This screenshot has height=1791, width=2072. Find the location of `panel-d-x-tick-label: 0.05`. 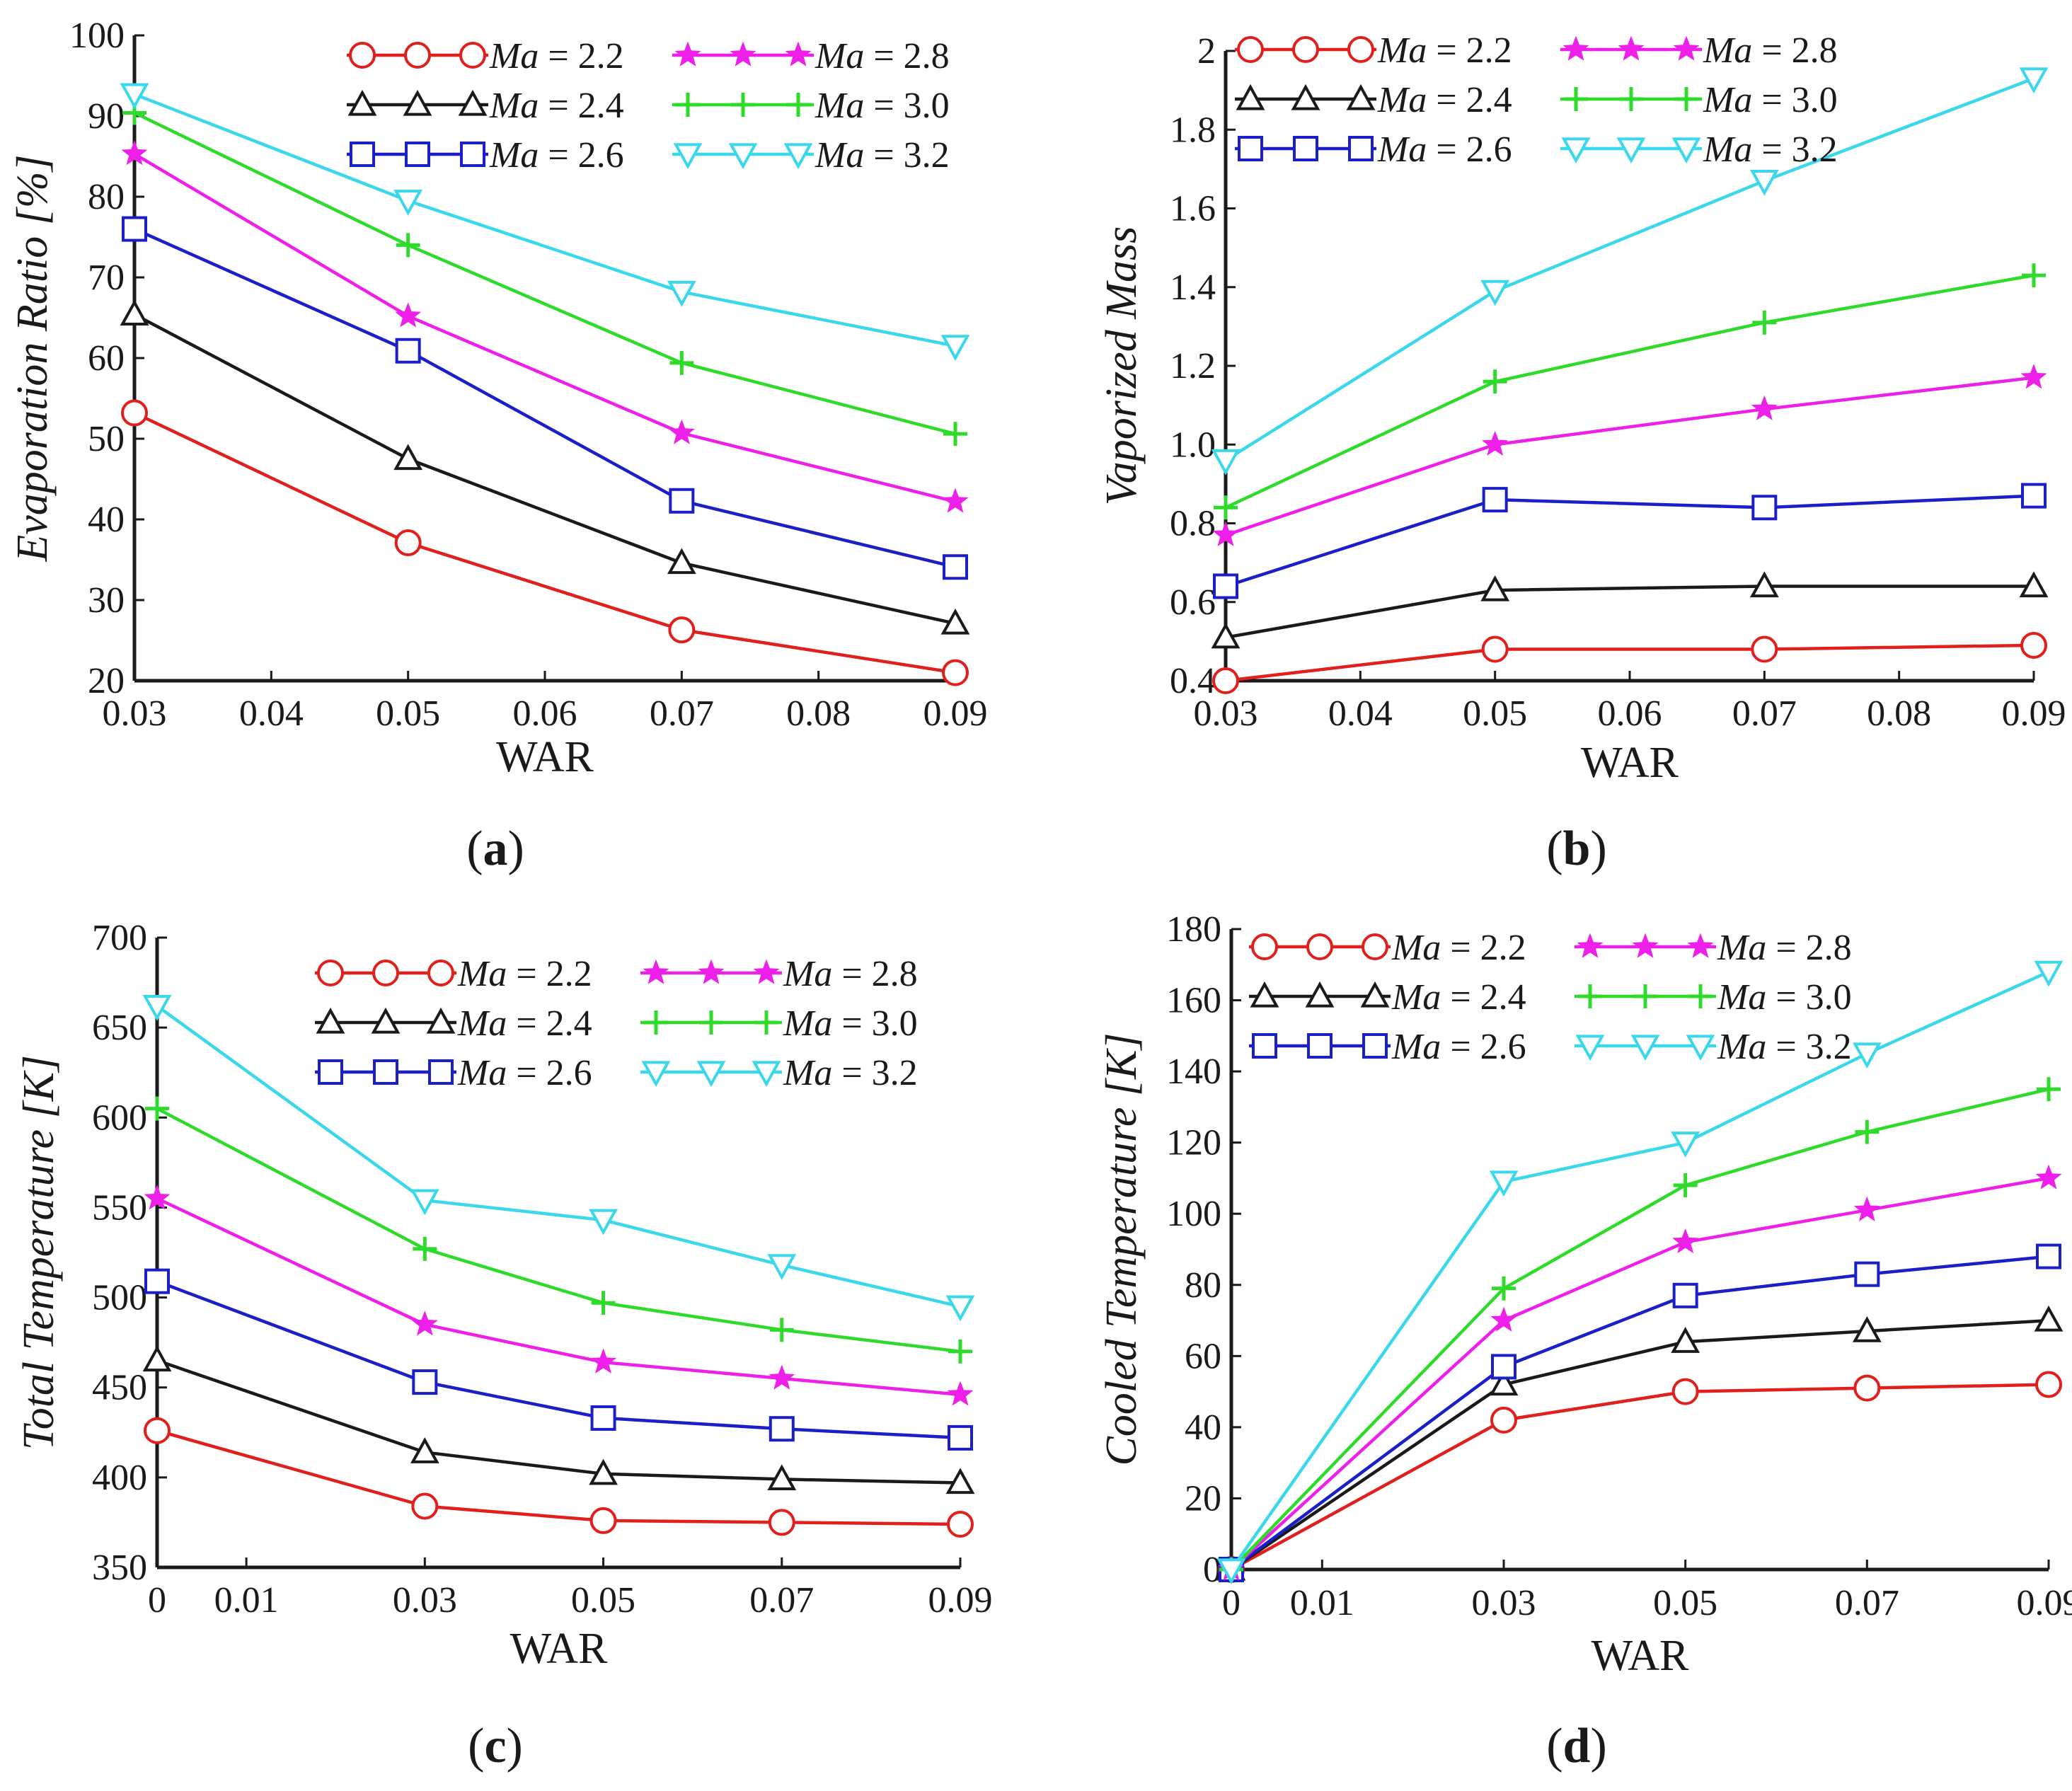

panel-d-x-tick-label: 0.05 is located at coordinates (1685, 1603).